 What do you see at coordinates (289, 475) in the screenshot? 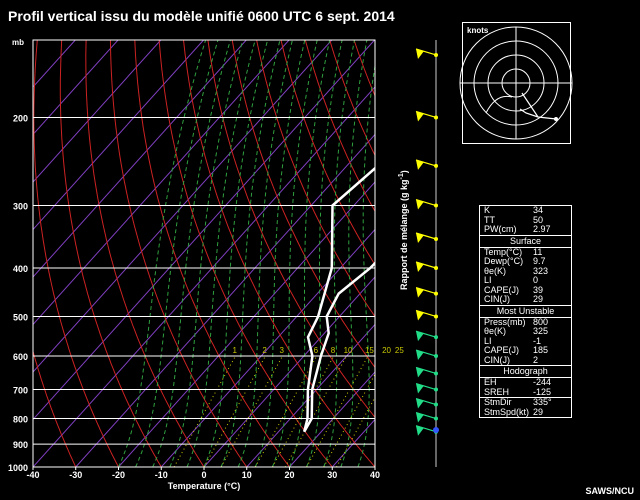
I see `x-tick-label: 20` at bounding box center [289, 475].